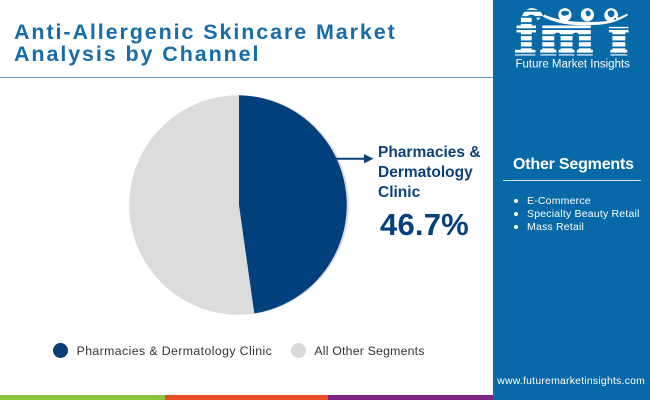 The height and width of the screenshot is (400, 650). Describe the element at coordinates (573, 65) in the screenshot. I see `svg-text: Future Market Insights` at that location.